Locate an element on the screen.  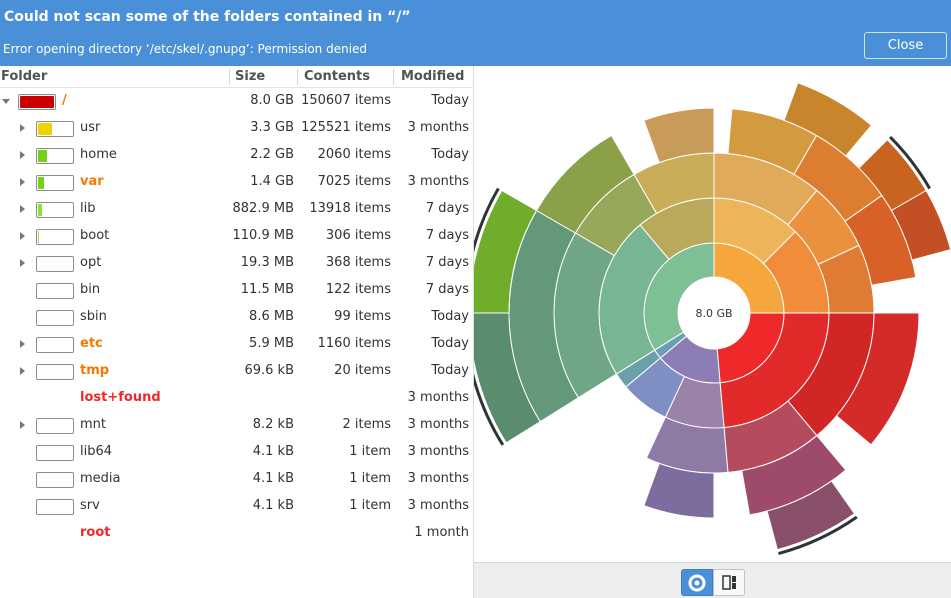
treemap-chart-button is located at coordinates (729, 582).